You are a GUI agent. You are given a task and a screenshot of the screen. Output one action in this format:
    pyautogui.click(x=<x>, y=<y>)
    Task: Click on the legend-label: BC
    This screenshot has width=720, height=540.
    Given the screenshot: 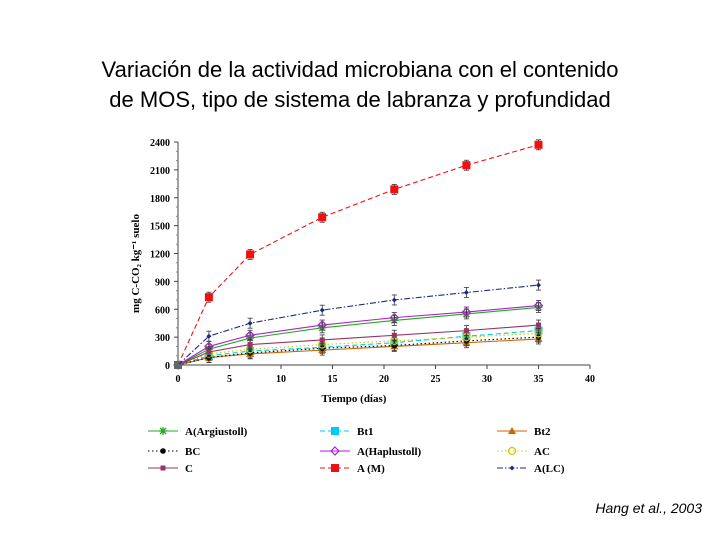 What is the action you would take?
    pyautogui.click(x=192, y=452)
    